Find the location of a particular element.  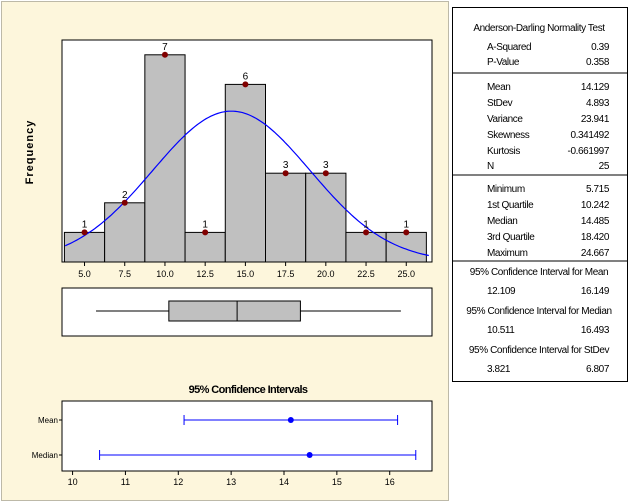

stat-value-maximum: 24.667 is located at coordinates (595, 253).